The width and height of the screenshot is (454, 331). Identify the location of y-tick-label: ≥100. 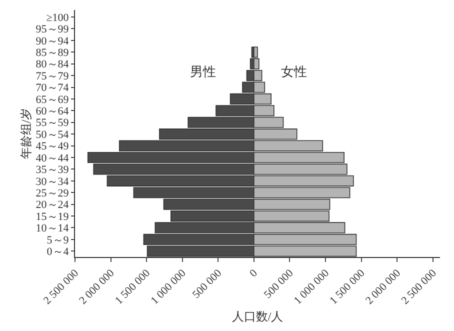
(58, 18).